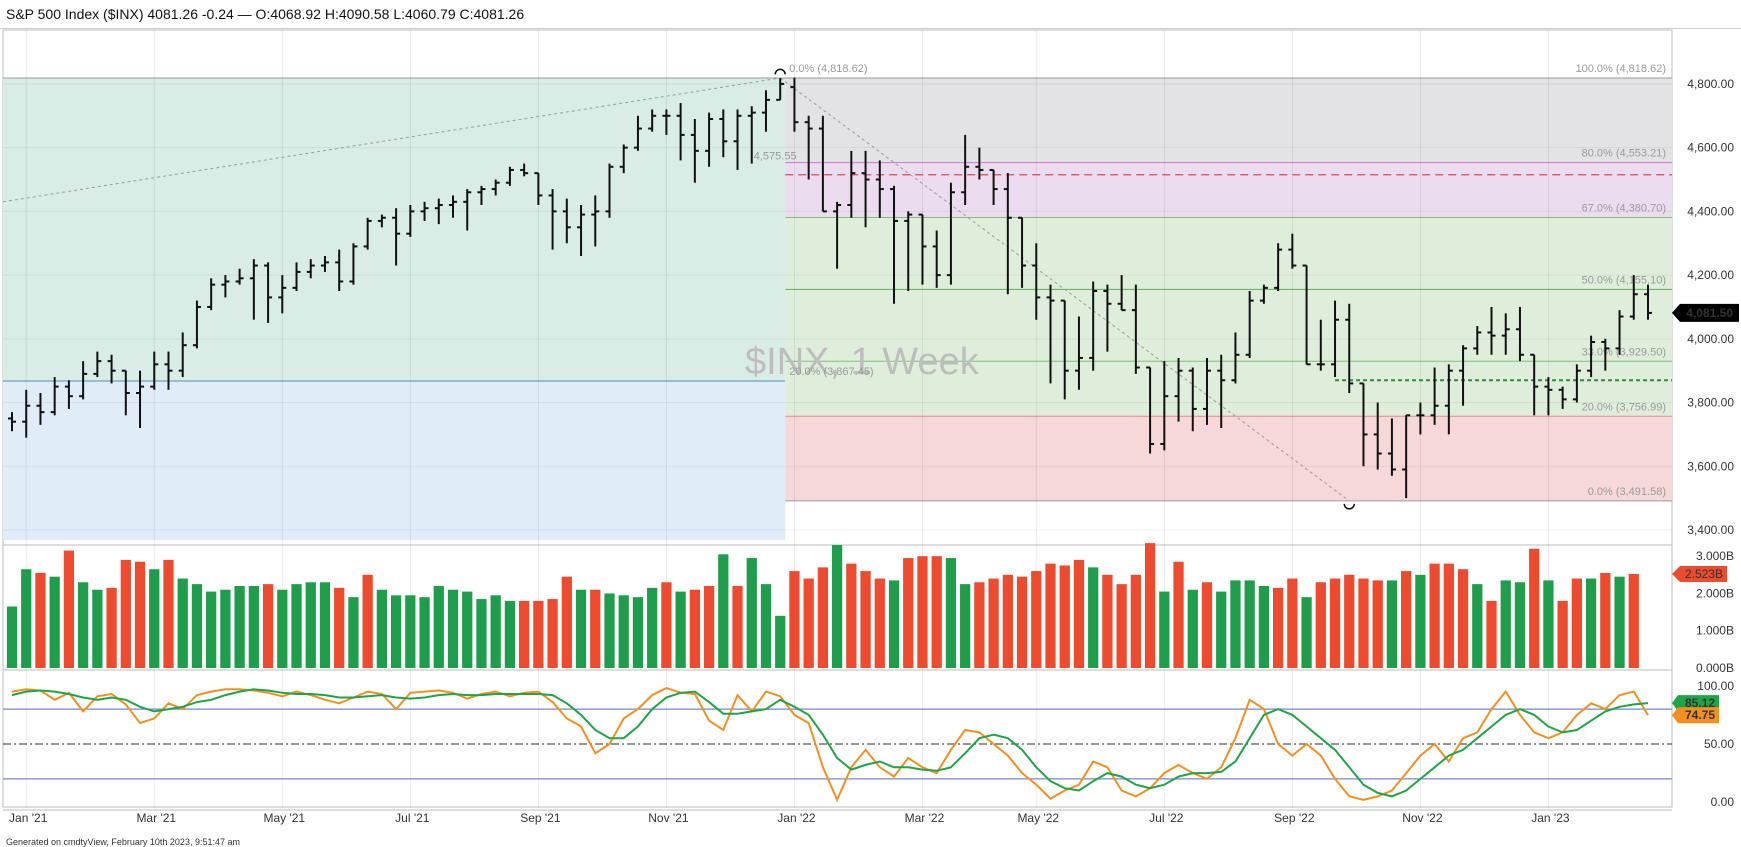  Describe the element at coordinates (1166, 818) in the screenshot. I see `time-axis-tick: Jul '22` at that location.